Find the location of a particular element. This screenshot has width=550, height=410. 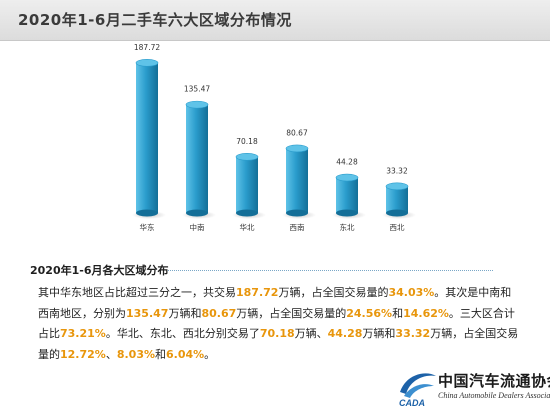

category-label: 华北 is located at coordinates (247, 227).